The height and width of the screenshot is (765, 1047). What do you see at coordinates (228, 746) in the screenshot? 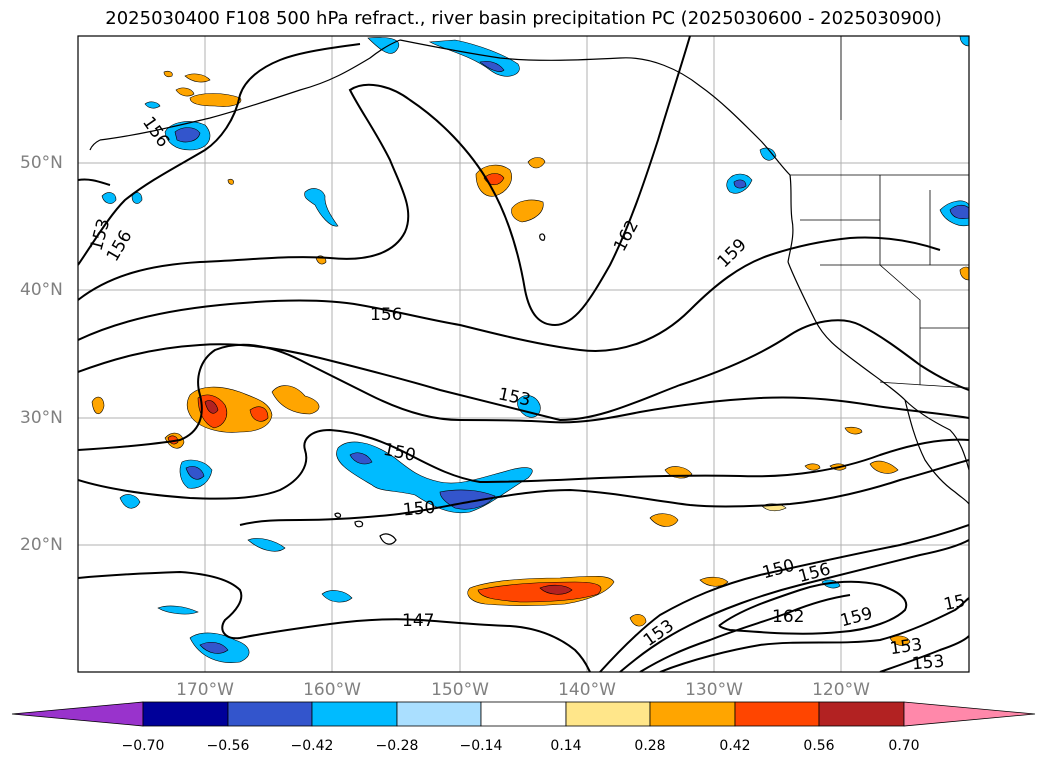
I see `colorbar-tick-label: −0.56` at bounding box center [228, 746].